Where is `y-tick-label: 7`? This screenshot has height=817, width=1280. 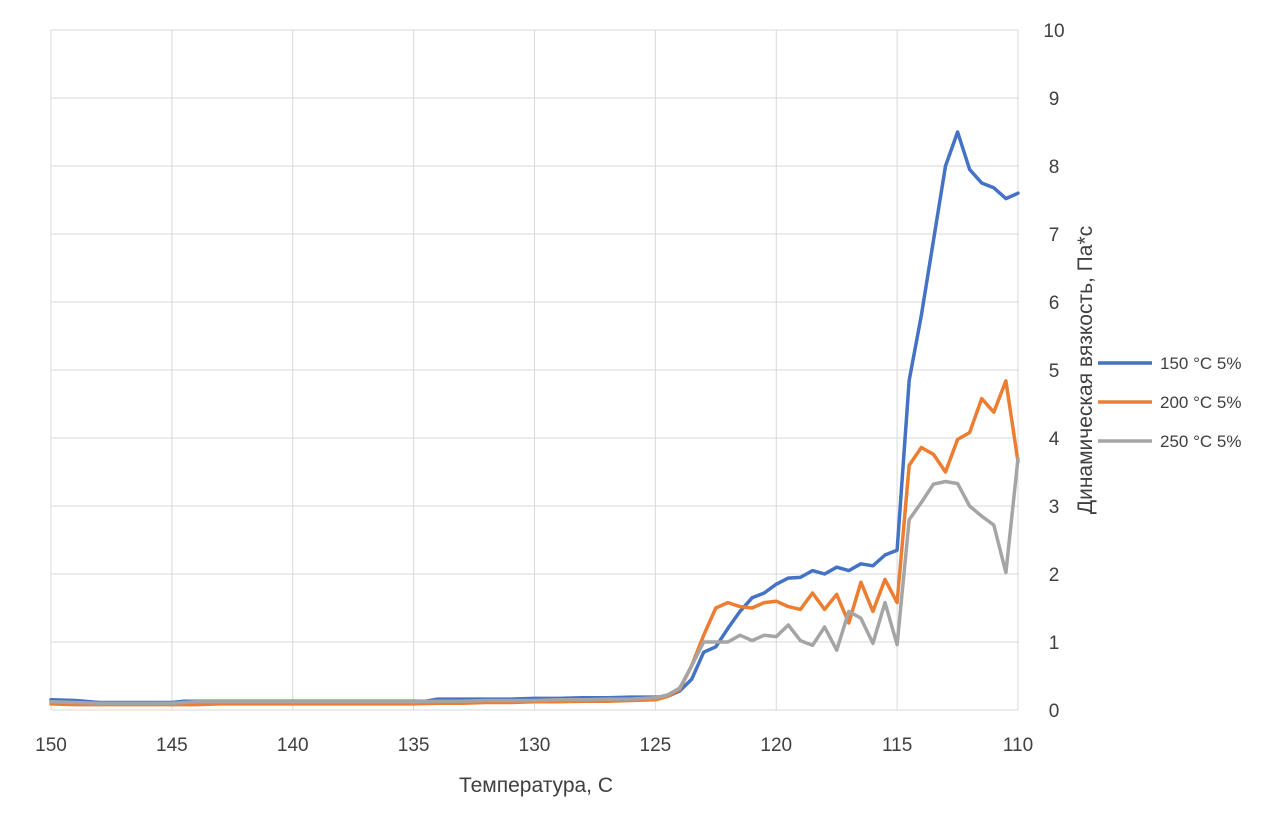 y-tick-label: 7 is located at coordinates (1054, 235).